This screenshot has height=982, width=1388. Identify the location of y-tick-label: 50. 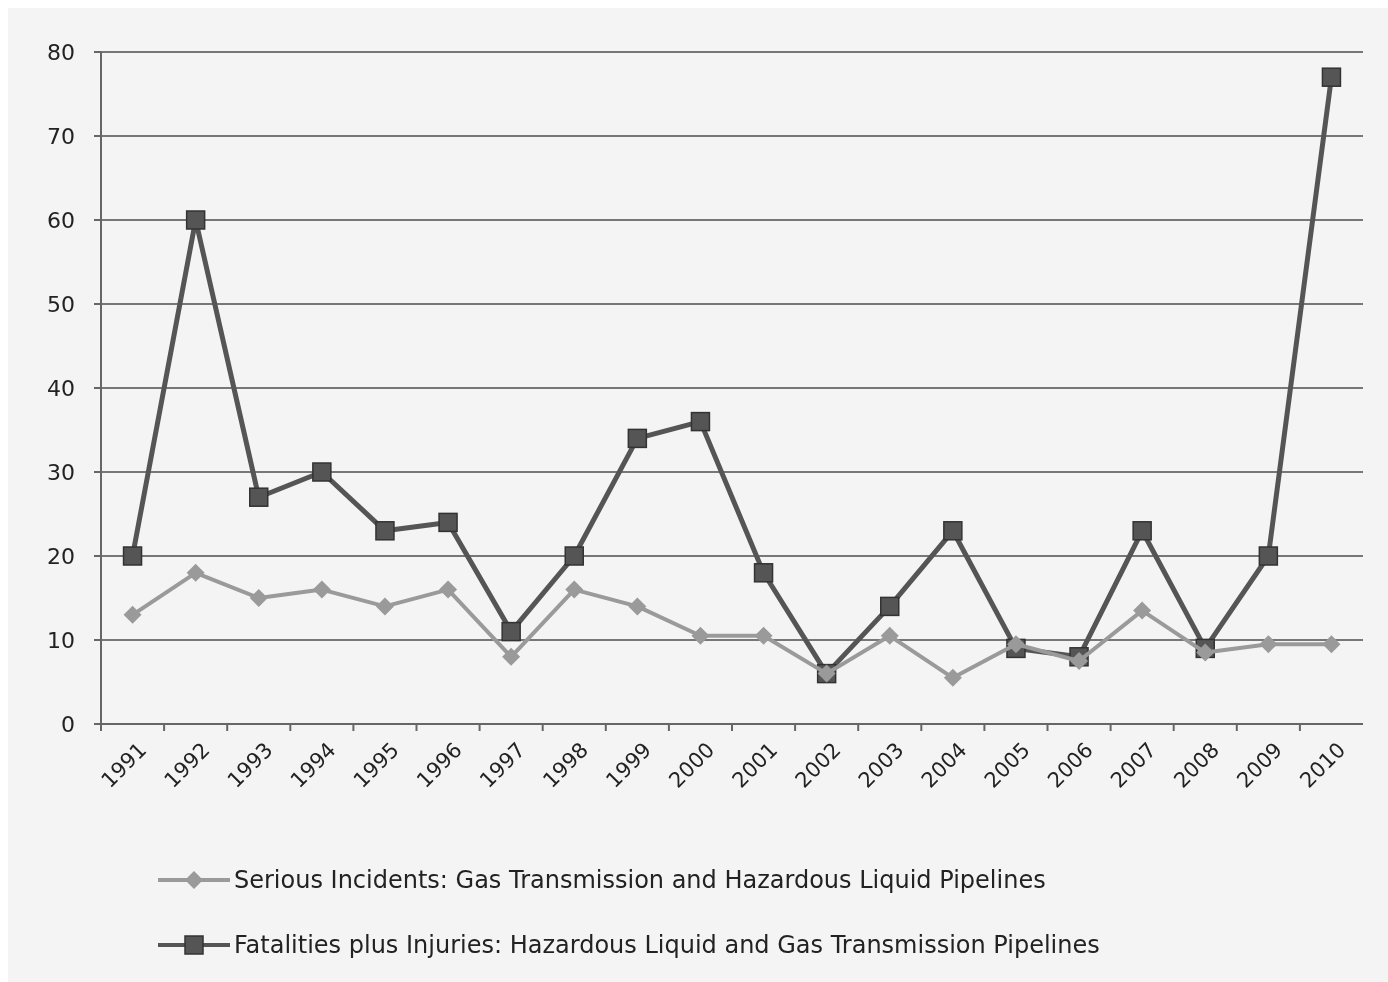
(61, 304).